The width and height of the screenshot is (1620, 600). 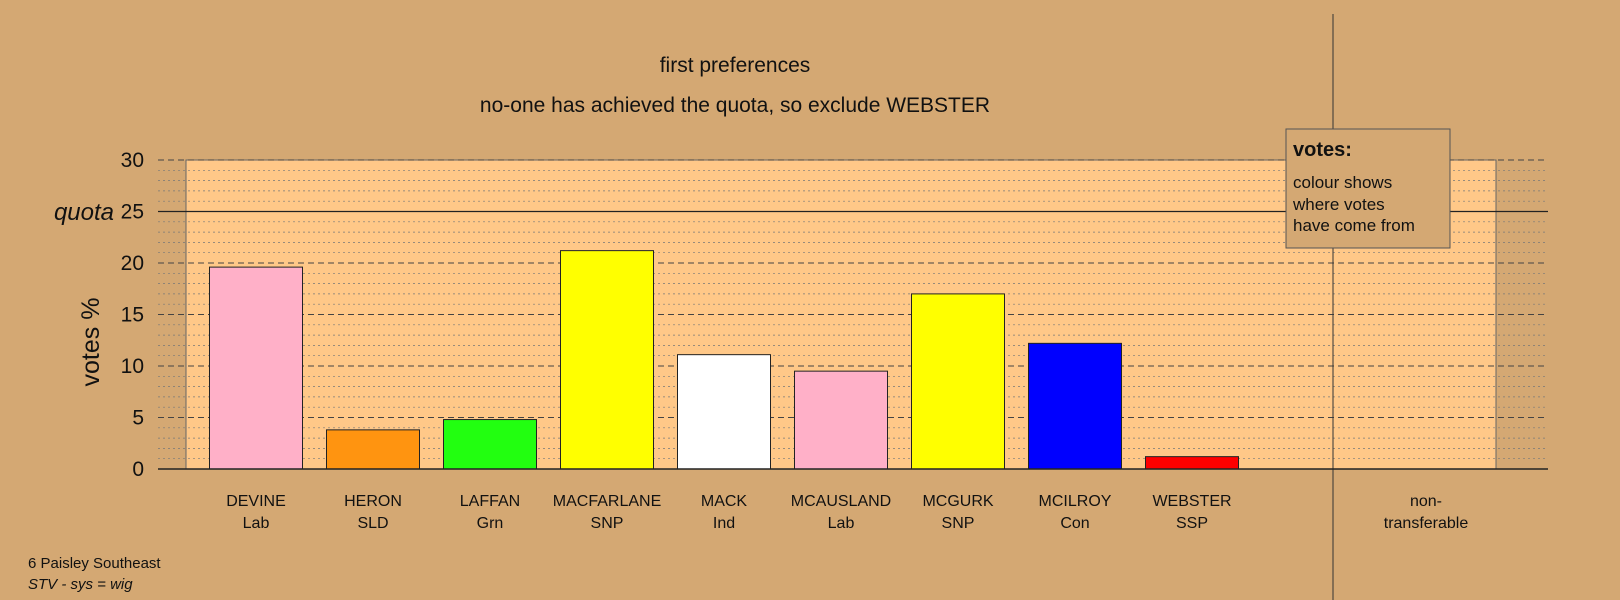 I want to click on nontransferable-label-line1: non-, so click(x=1426, y=501).